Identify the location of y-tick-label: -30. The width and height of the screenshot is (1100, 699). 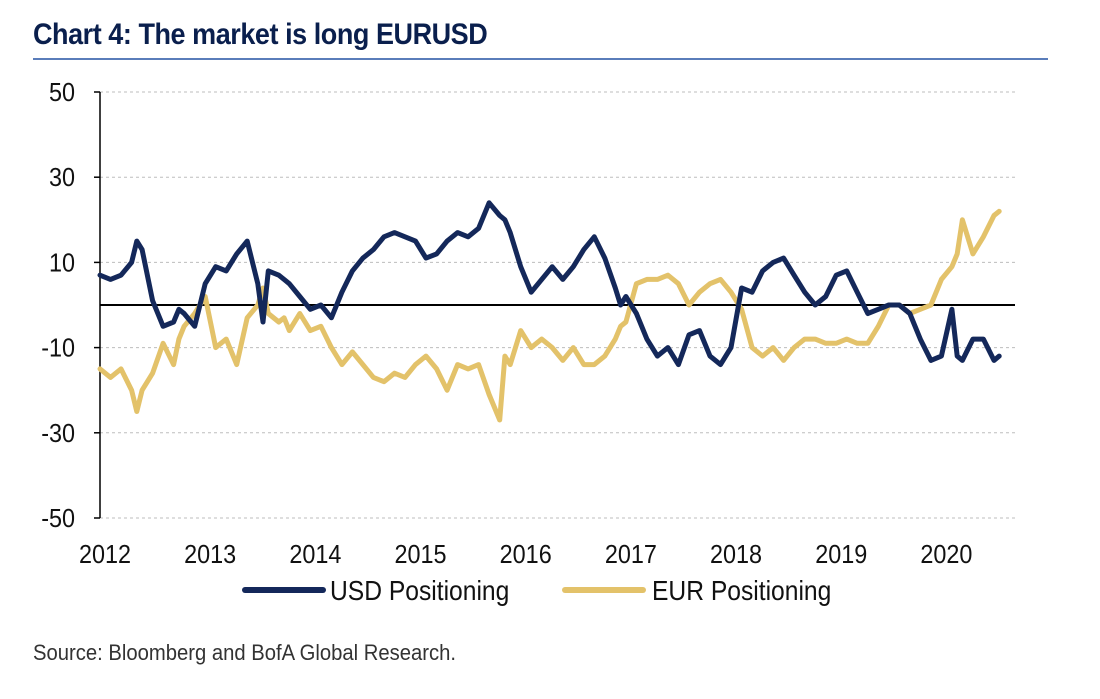
(58, 434).